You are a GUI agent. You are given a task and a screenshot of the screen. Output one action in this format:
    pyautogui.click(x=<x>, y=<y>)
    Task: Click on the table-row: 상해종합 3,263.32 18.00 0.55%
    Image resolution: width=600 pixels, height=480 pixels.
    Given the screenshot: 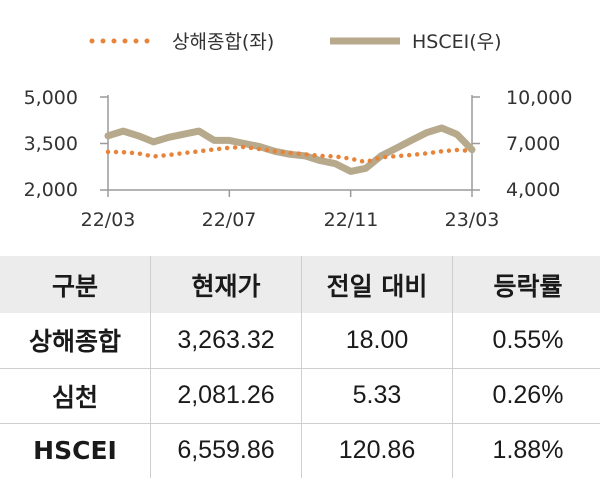 What is the action you would take?
    pyautogui.click(x=300, y=340)
    